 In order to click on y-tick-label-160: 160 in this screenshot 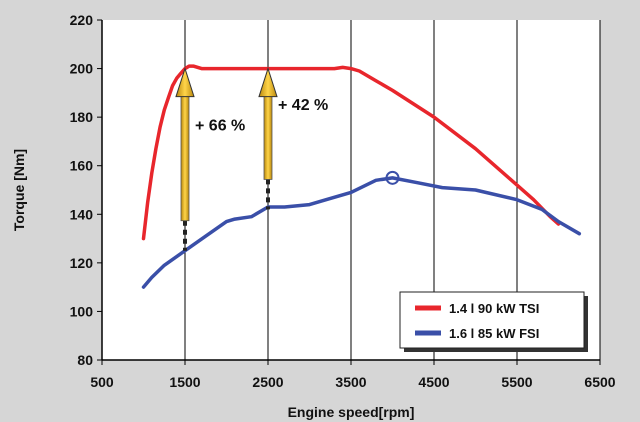, I will do `click(82, 166)`.